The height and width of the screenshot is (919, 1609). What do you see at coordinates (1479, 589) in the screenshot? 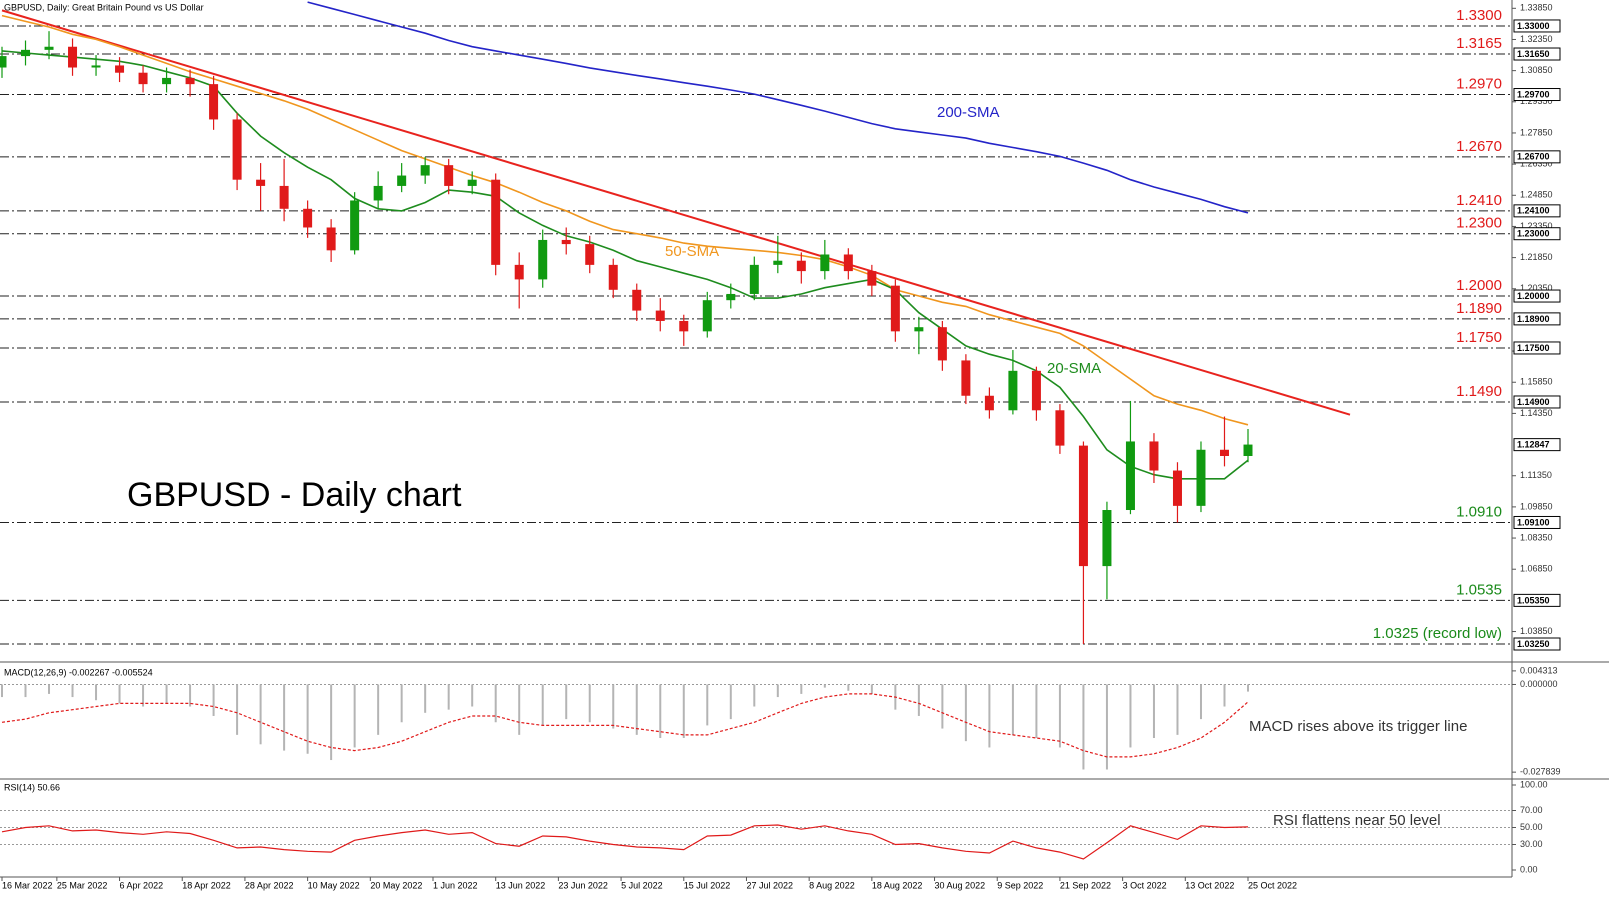
I see `level-label: 1.0535` at bounding box center [1479, 589].